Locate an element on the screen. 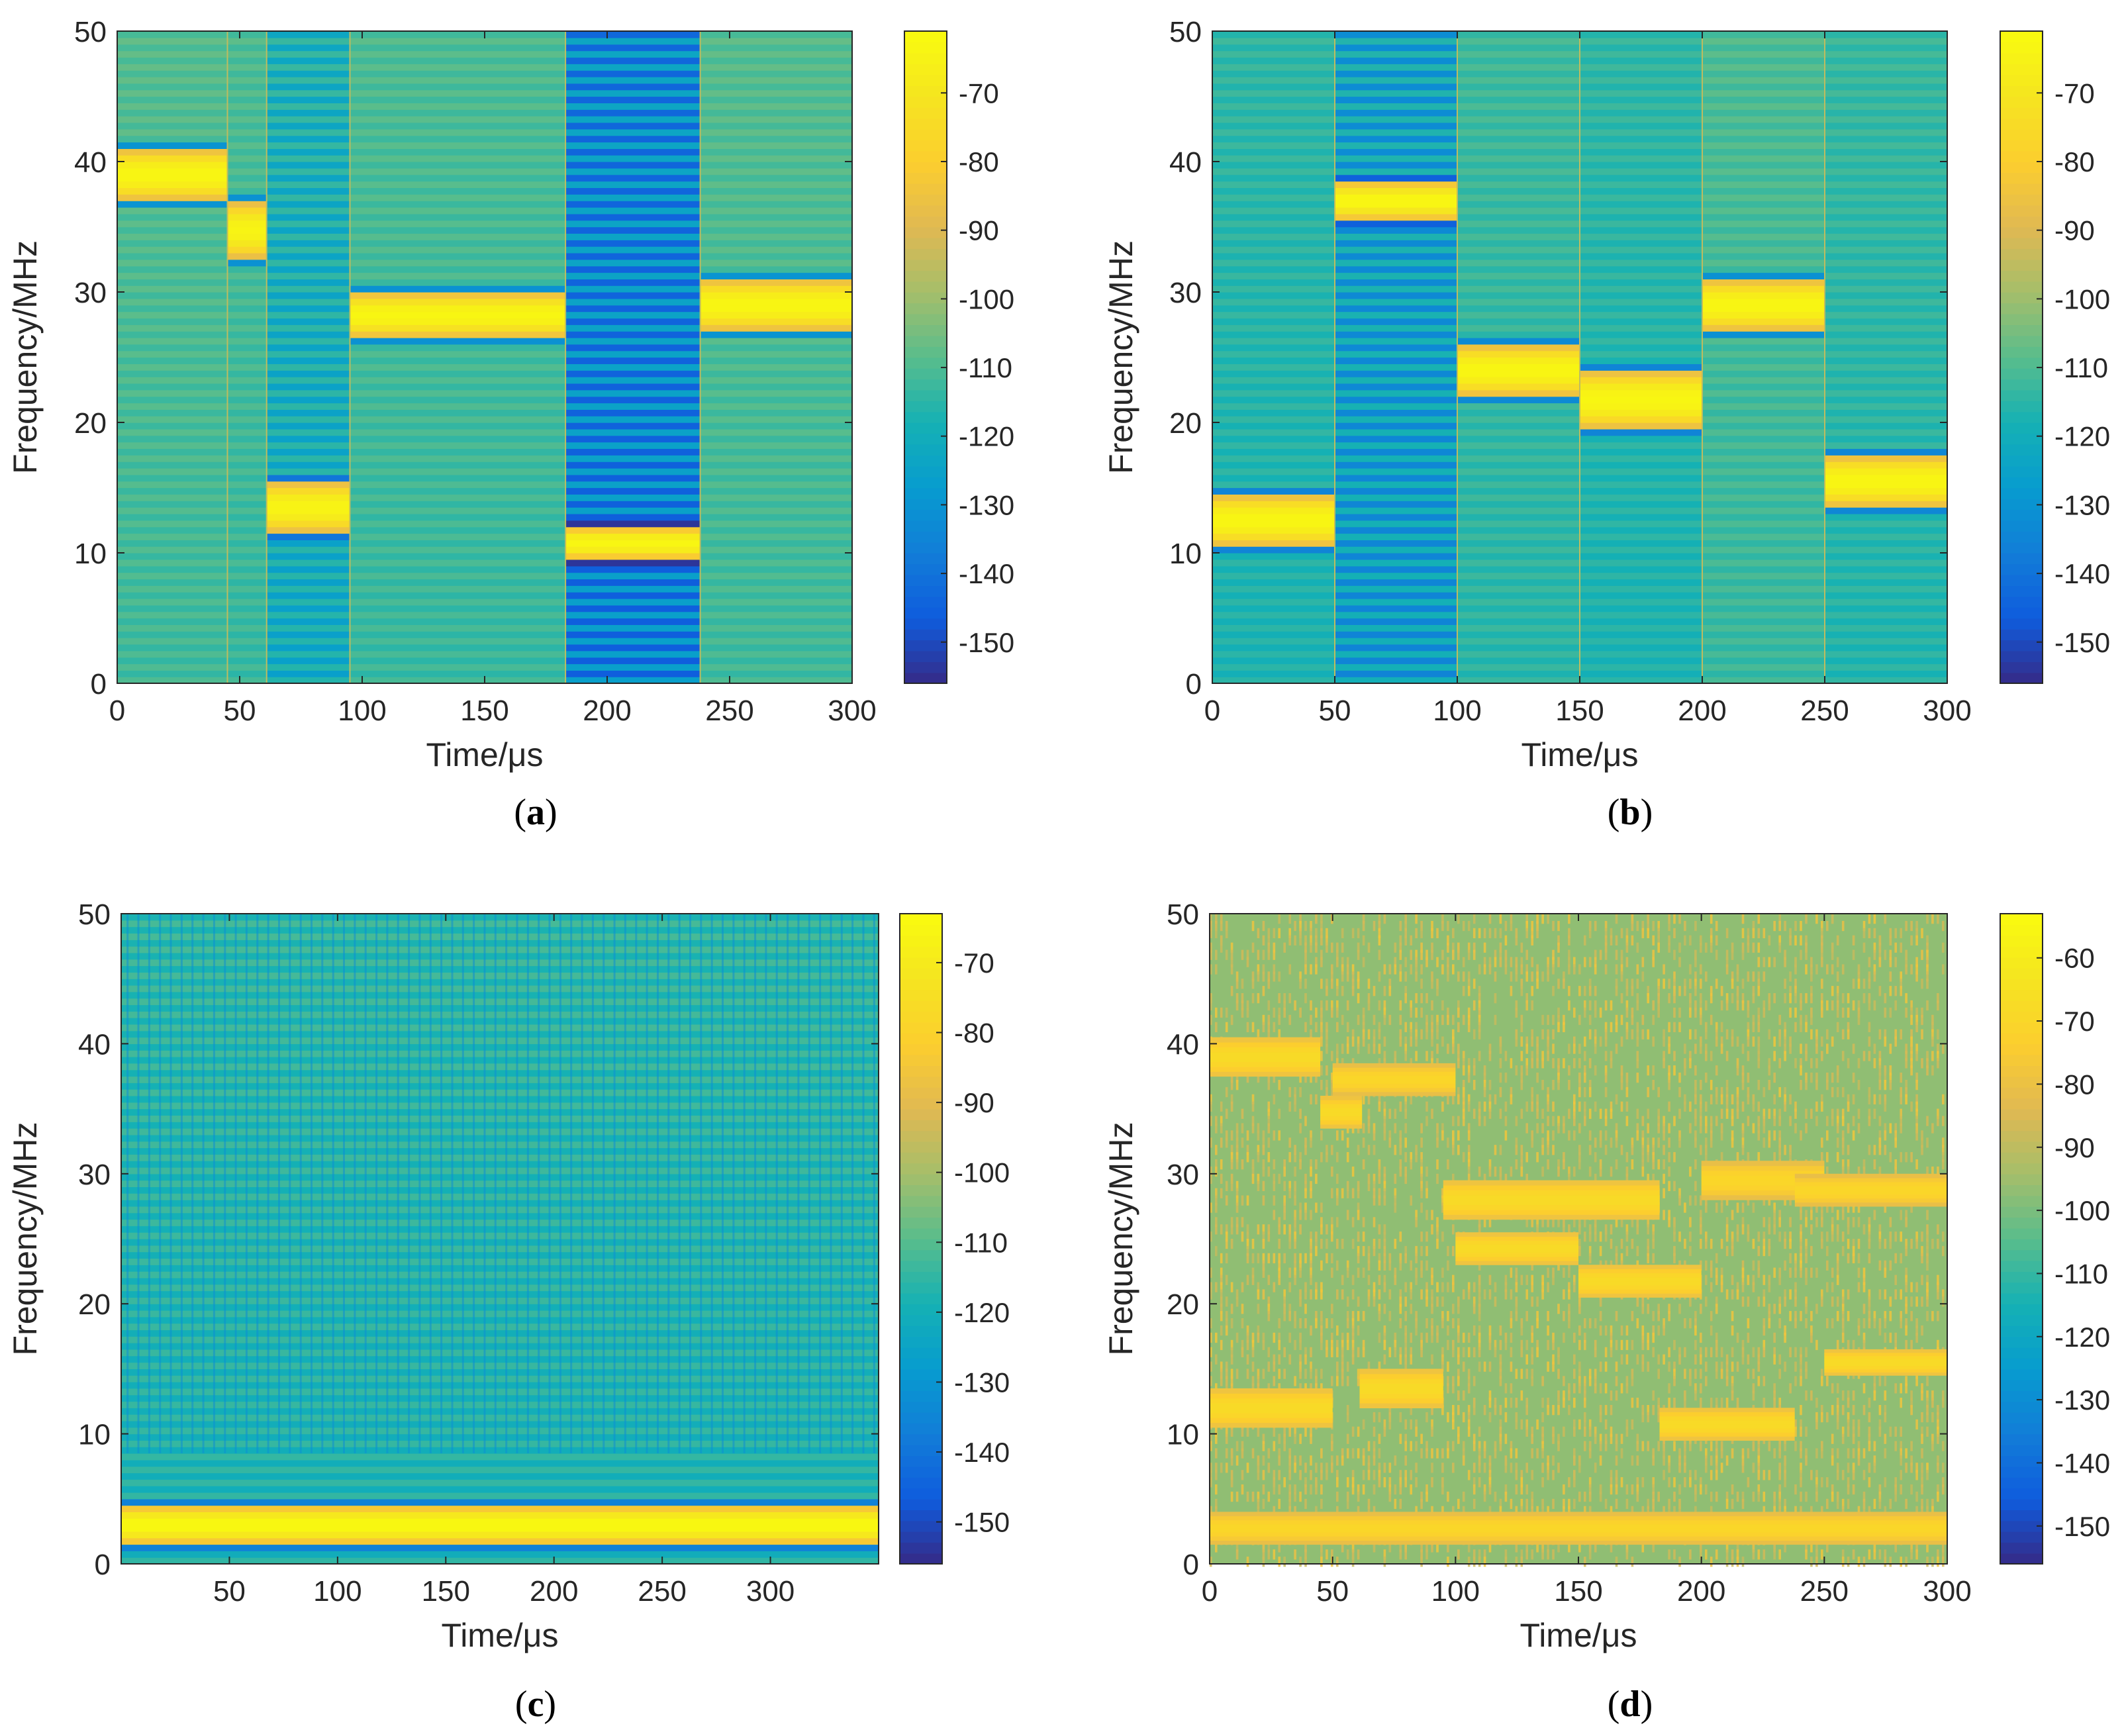  y-axis-label: Frequency/MHz is located at coordinates (25, 357).